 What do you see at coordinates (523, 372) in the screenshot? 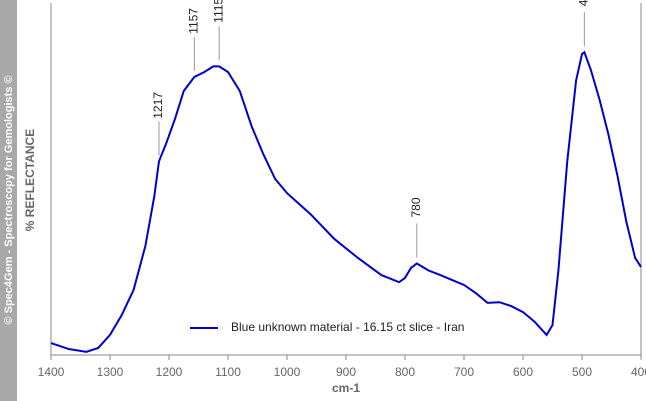
I see `x-tick-label: 600` at bounding box center [523, 372].